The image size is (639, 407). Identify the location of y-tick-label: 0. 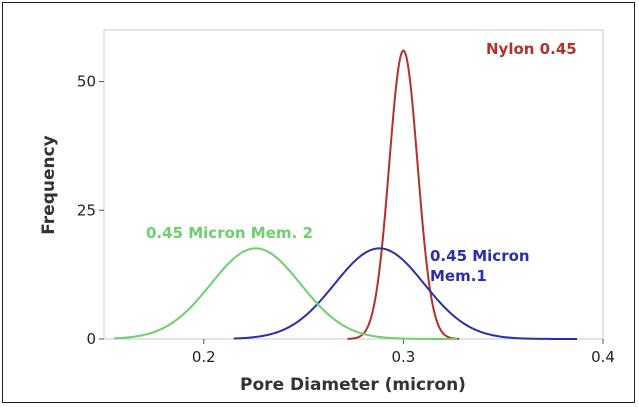
(91, 339).